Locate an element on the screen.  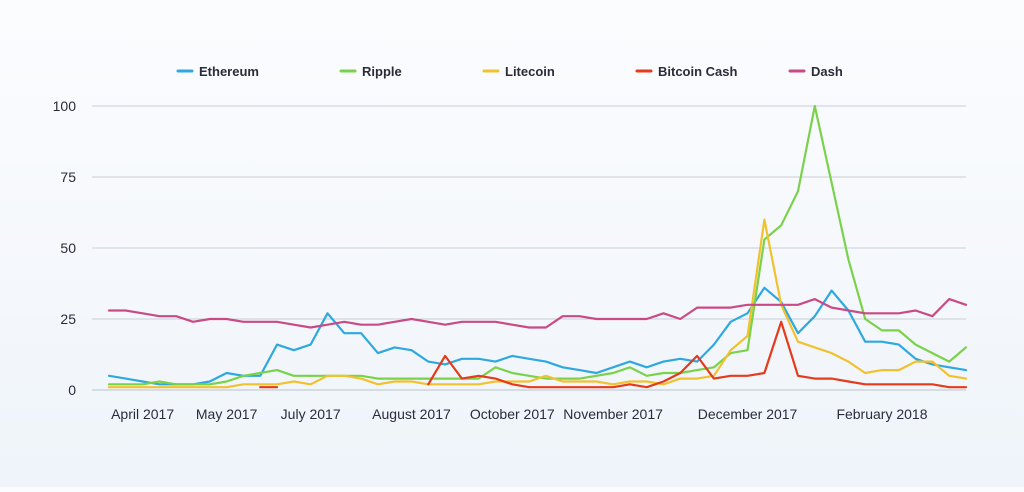
x-tick-label: July 2017 is located at coordinates (311, 414).